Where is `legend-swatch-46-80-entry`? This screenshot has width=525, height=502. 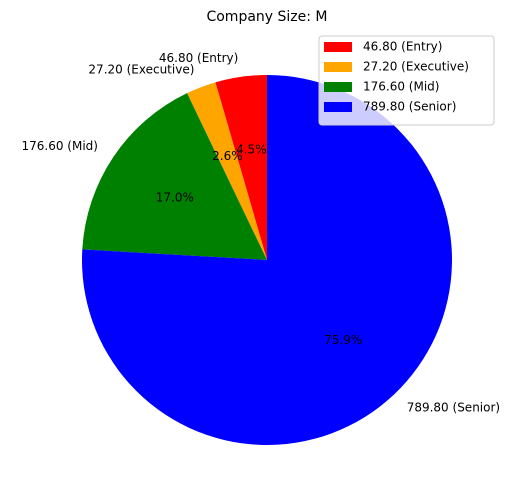
legend-swatch-46-80-entry is located at coordinates (338, 47).